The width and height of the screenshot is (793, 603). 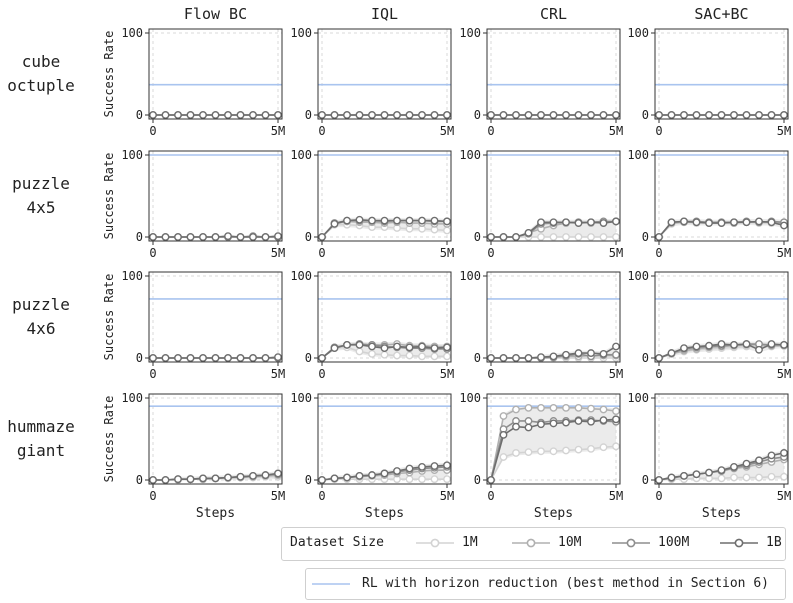 What do you see at coordinates (709, 204) in the screenshot?
I see `panel-sac-bc-puzzle-4x5: 0 100 0 5M` at bounding box center [709, 204].